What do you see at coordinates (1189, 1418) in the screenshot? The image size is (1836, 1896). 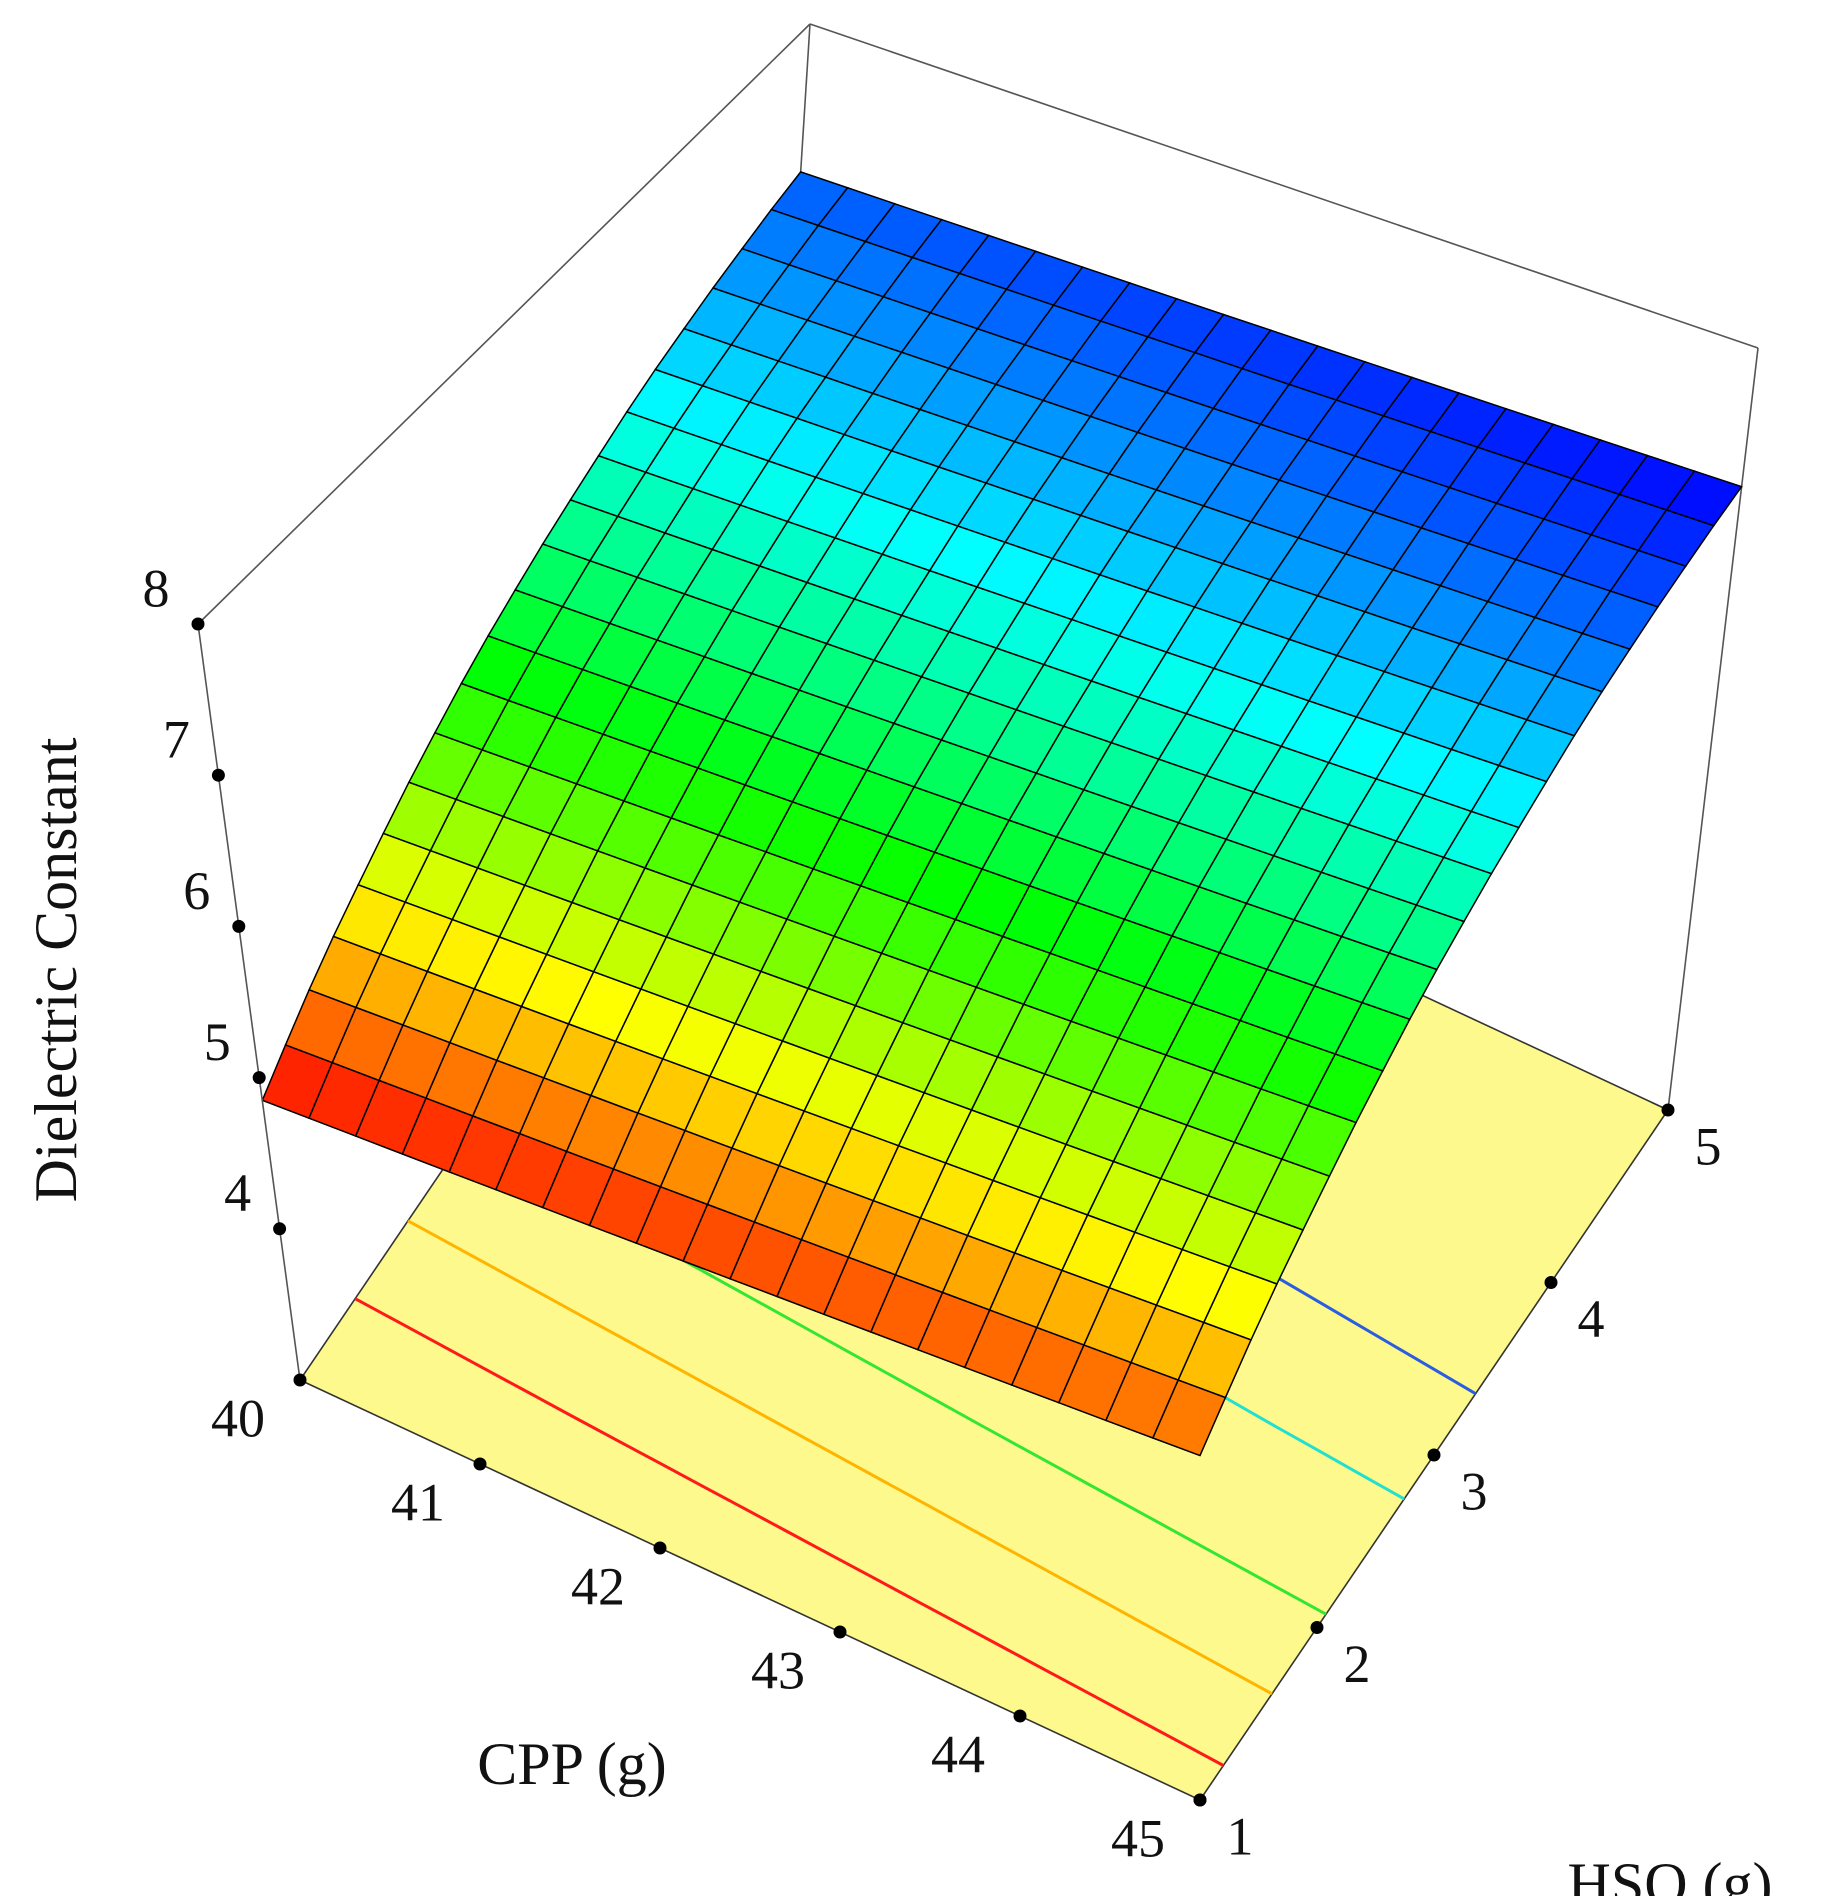 I see `surface-cell` at bounding box center [1189, 1418].